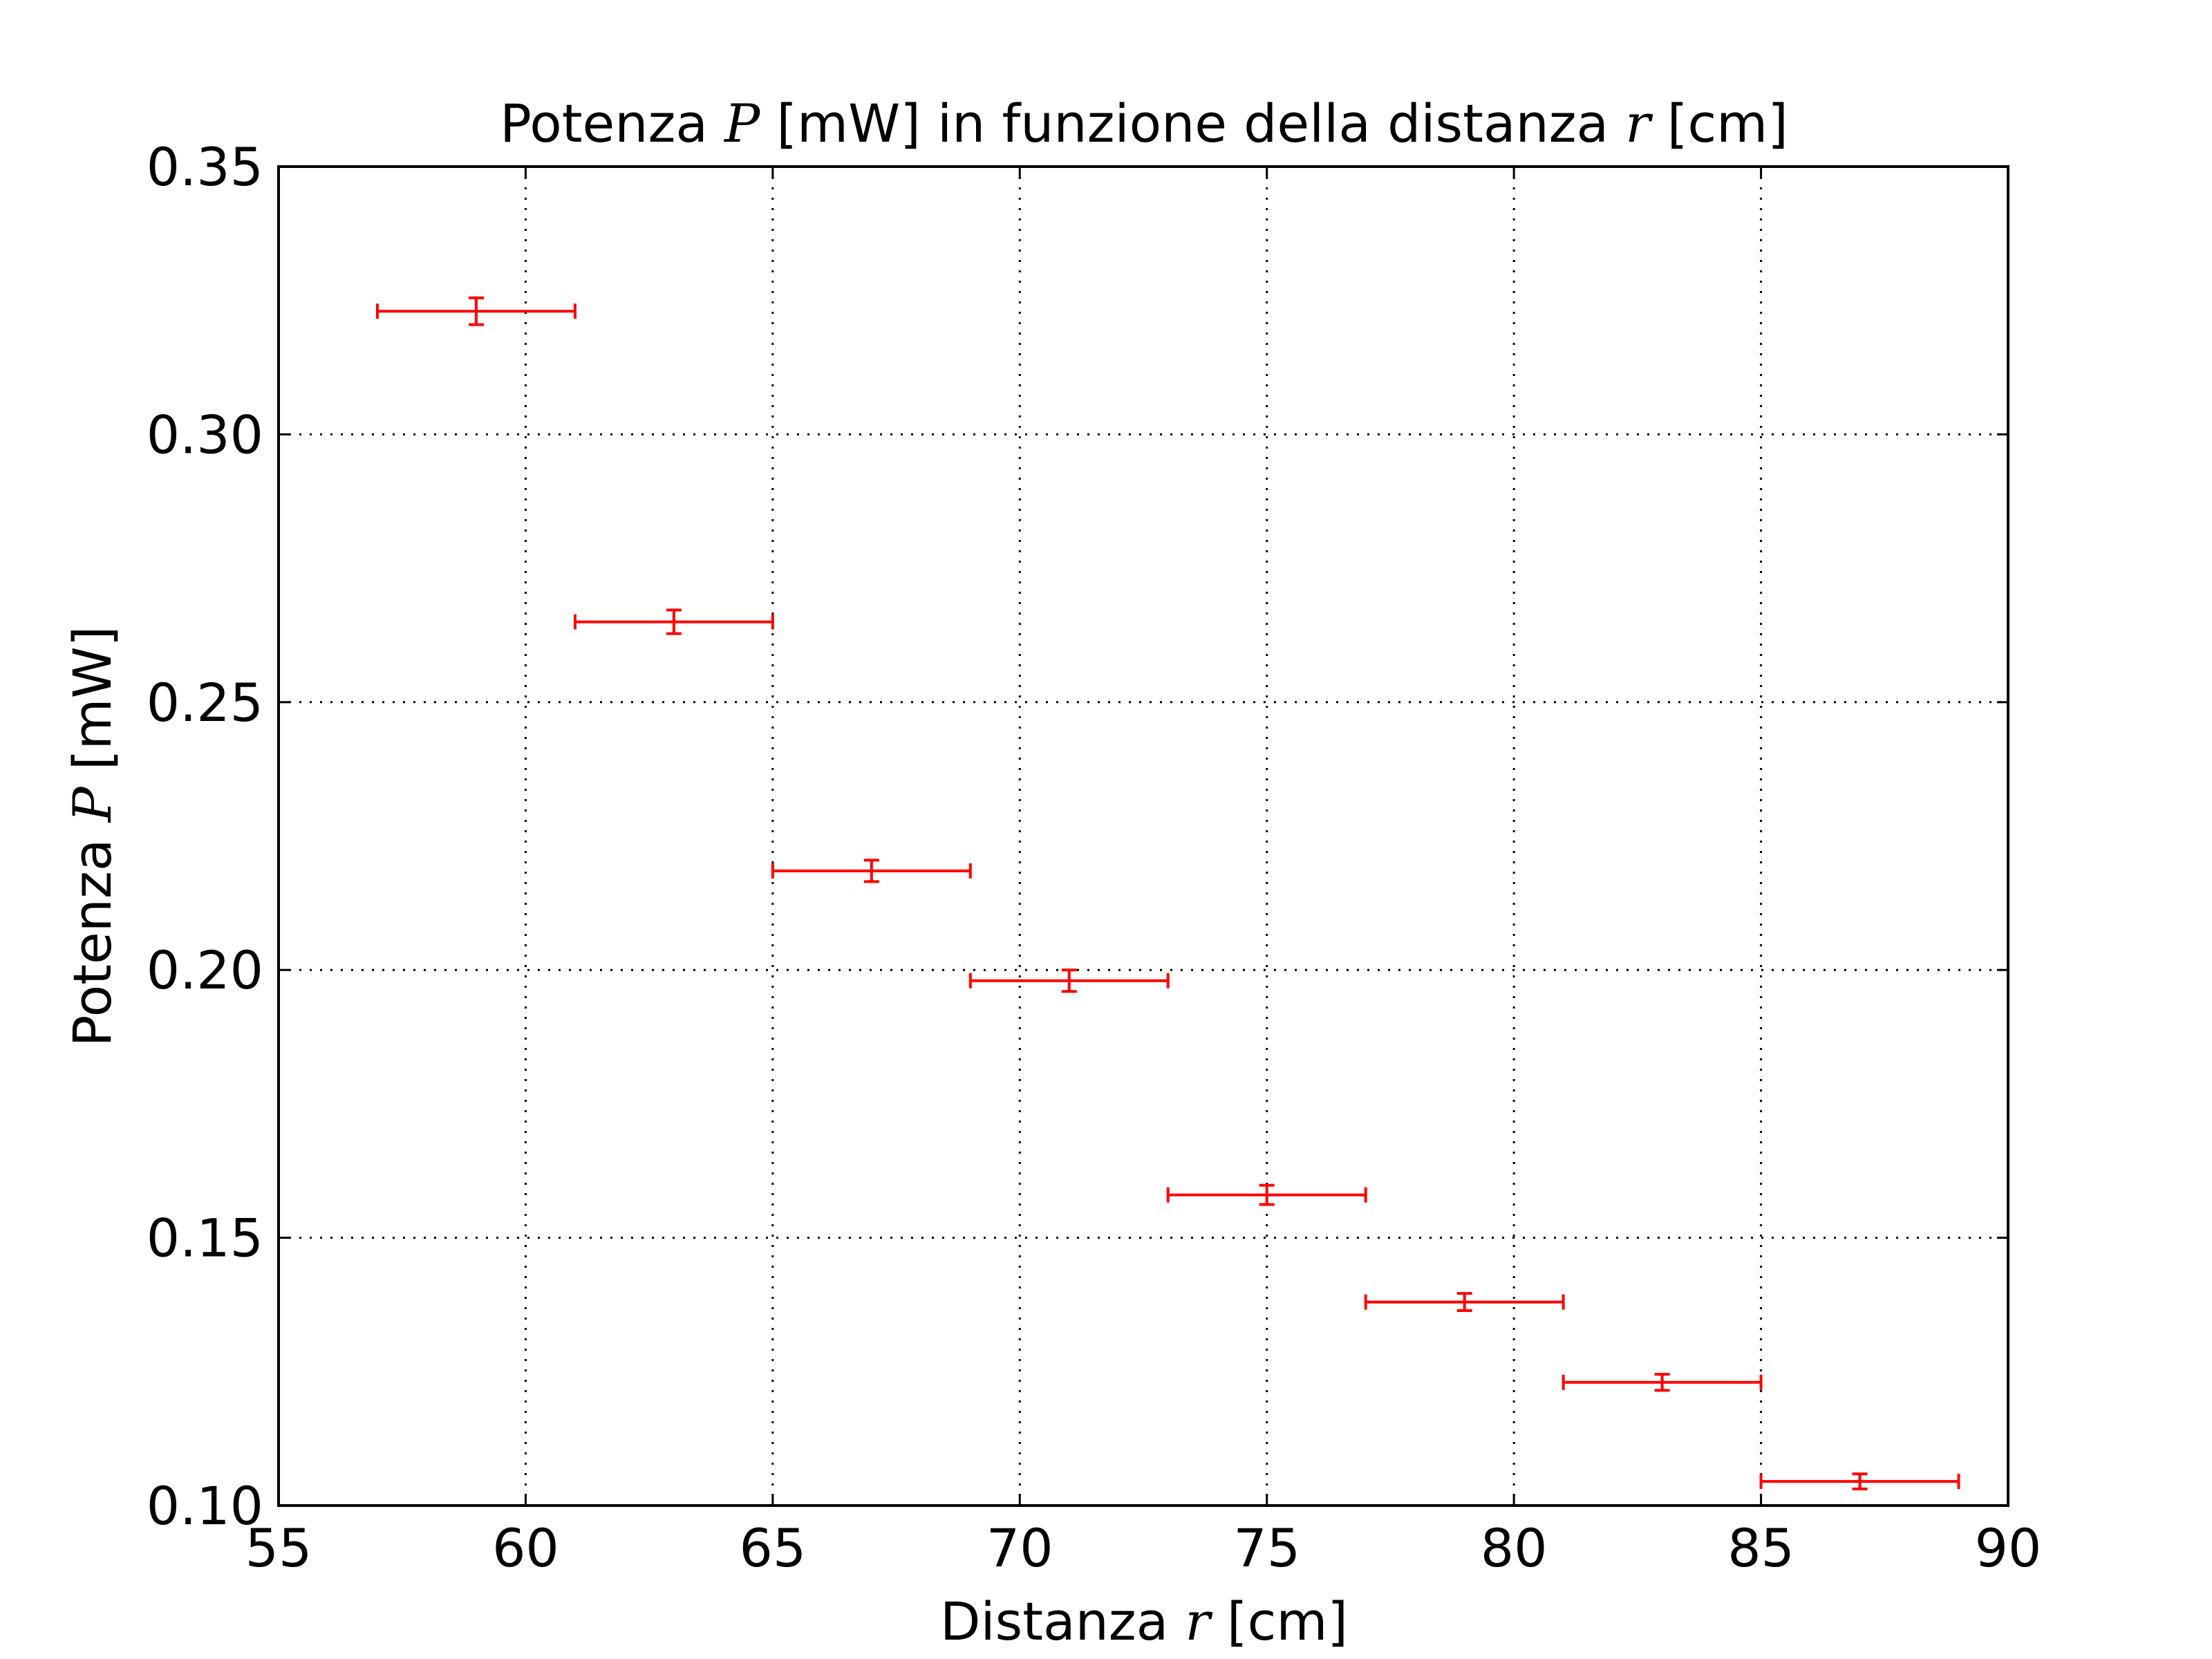  What do you see at coordinates (279, 1548) in the screenshot?
I see `x-tick-label: 55` at bounding box center [279, 1548].